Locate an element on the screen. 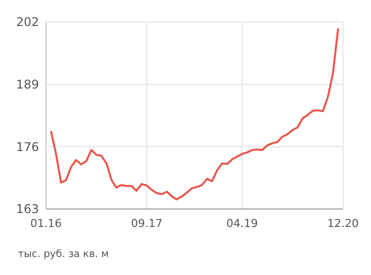 The width and height of the screenshot is (371, 275). y-tick-label: 176 is located at coordinates (27, 147).